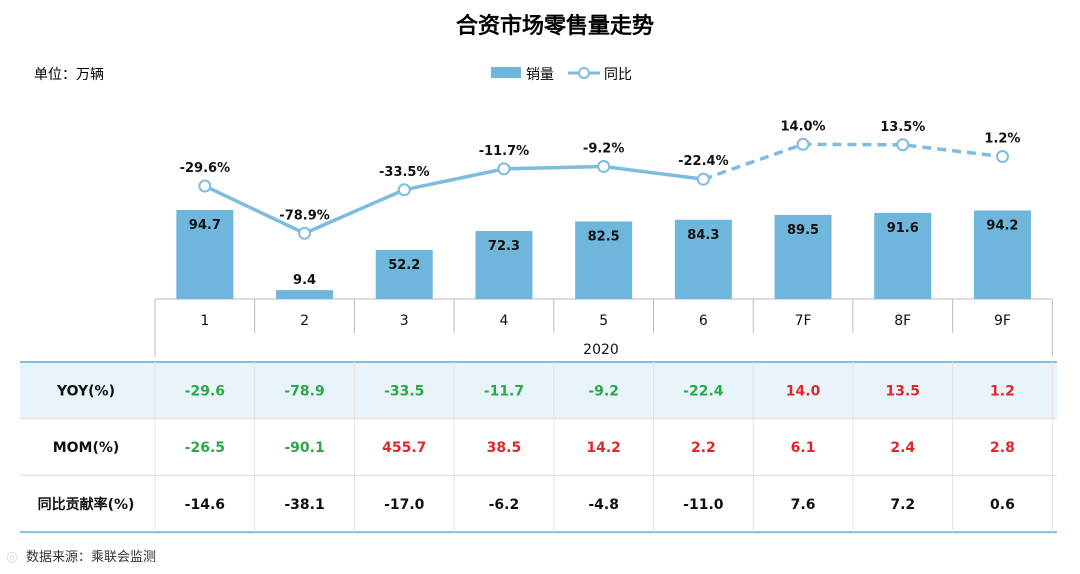  What do you see at coordinates (404, 448) in the screenshot?
I see `table-cell: 455.7` at bounding box center [404, 448].